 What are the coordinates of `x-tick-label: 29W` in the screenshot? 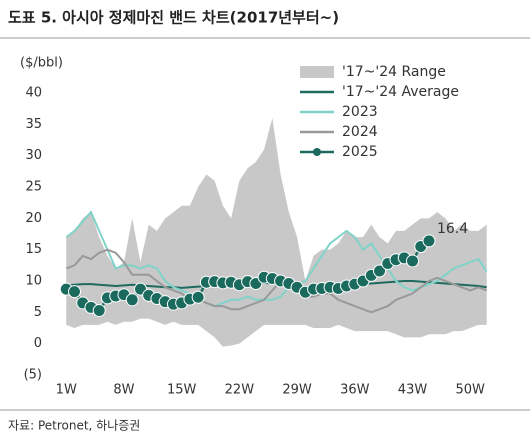 It's located at (297, 390).